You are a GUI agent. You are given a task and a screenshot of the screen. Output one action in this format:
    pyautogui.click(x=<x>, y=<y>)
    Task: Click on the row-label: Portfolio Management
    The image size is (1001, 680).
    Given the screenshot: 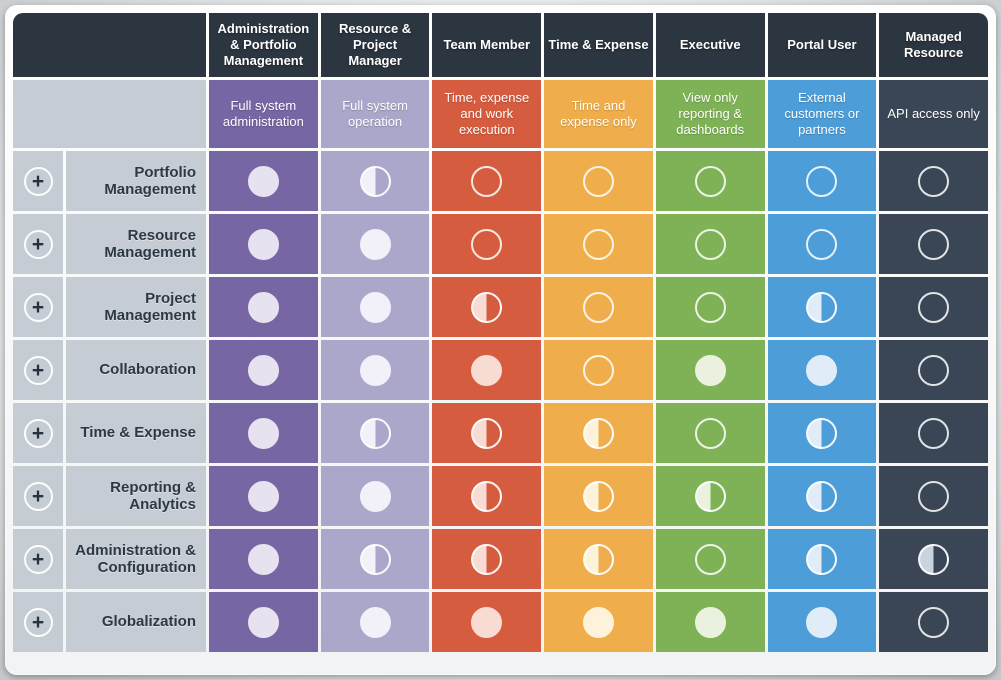 What is the action you would take?
    pyautogui.click(x=136, y=181)
    